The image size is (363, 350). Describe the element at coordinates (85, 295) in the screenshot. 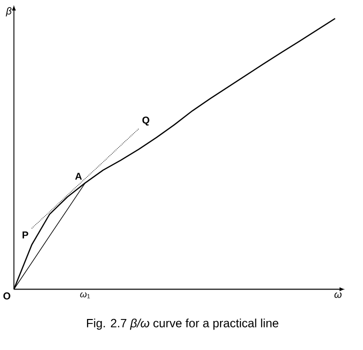

I see `text: ω$_{1}$` at that location.